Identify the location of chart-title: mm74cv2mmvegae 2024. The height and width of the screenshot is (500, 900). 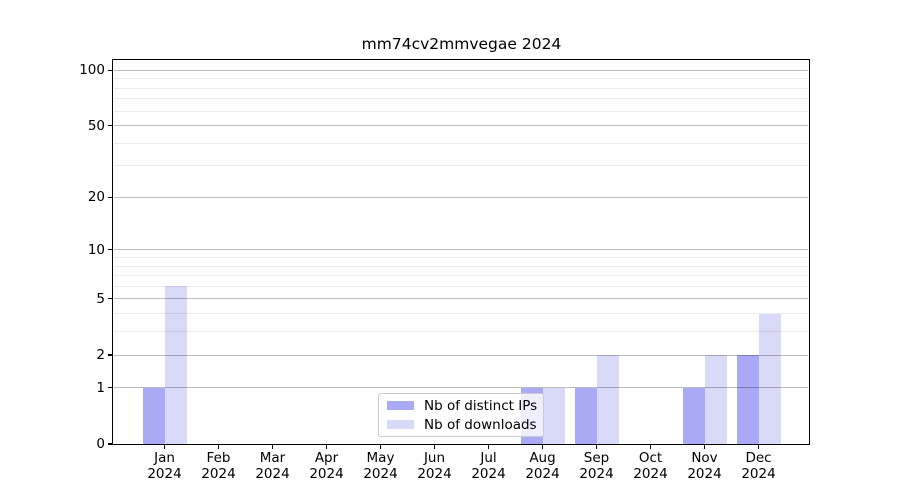
(461, 44).